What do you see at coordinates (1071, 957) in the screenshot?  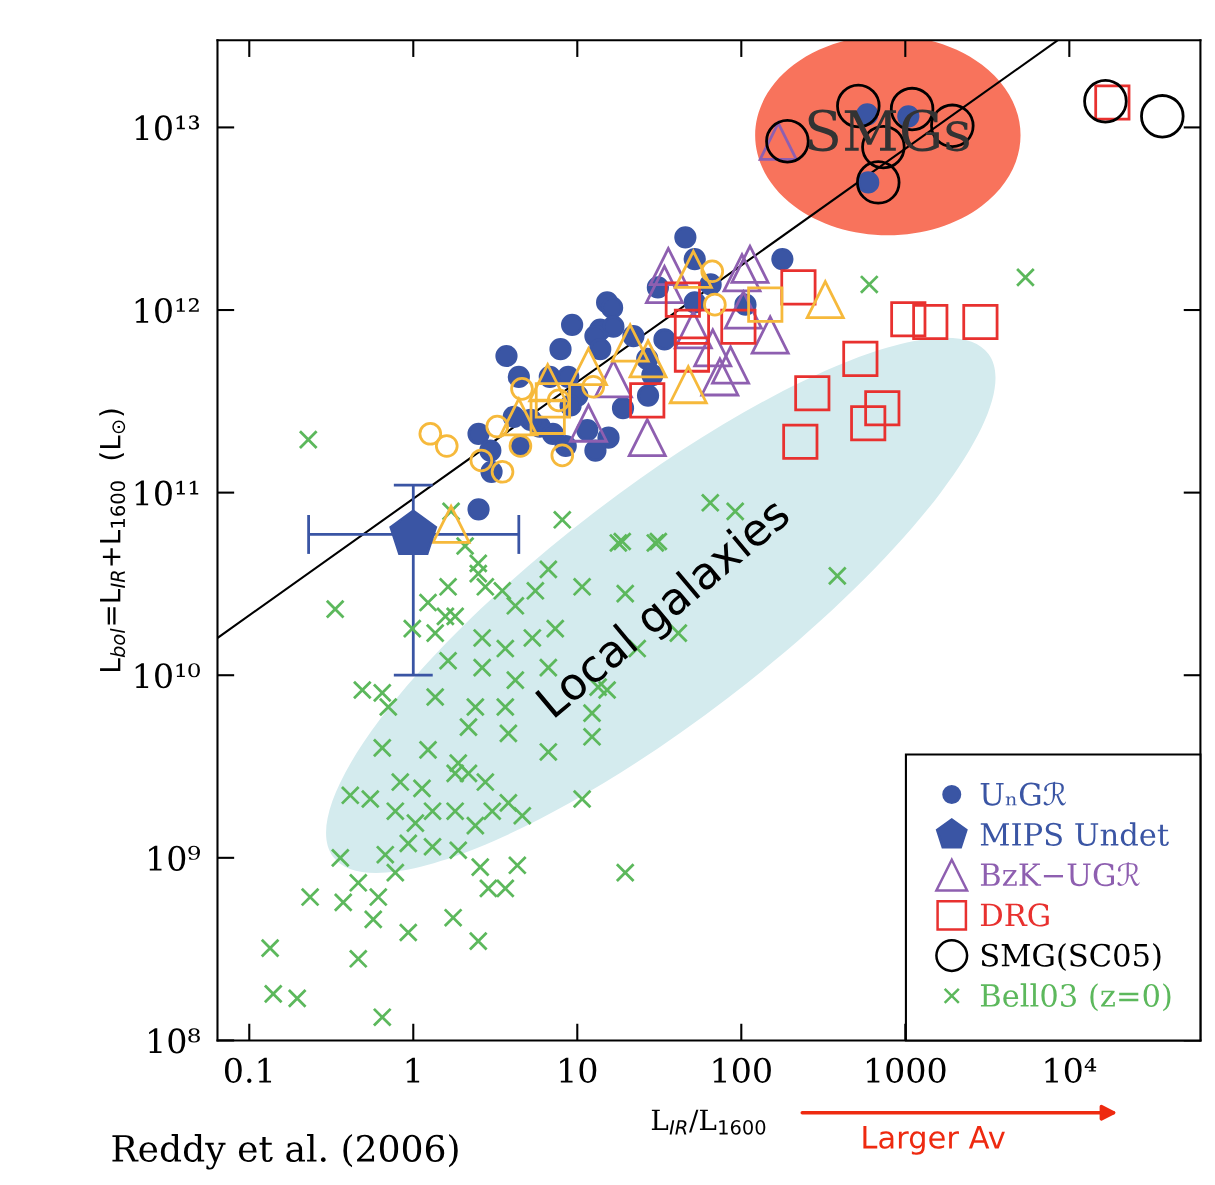 I see `legend-label: SMG(SC05)` at bounding box center [1071, 957].